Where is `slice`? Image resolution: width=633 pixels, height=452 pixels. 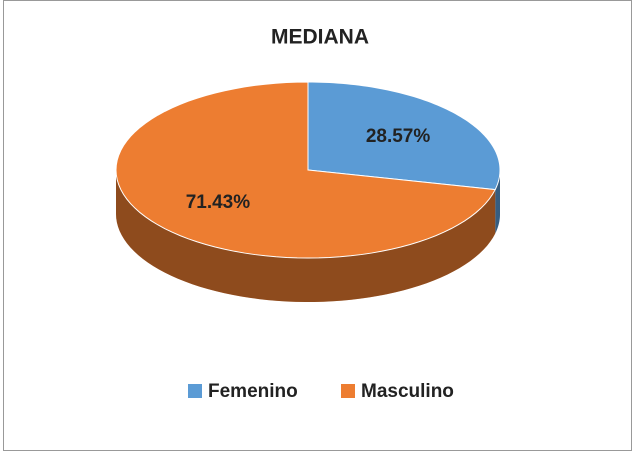 slice is located at coordinates (404, 136).